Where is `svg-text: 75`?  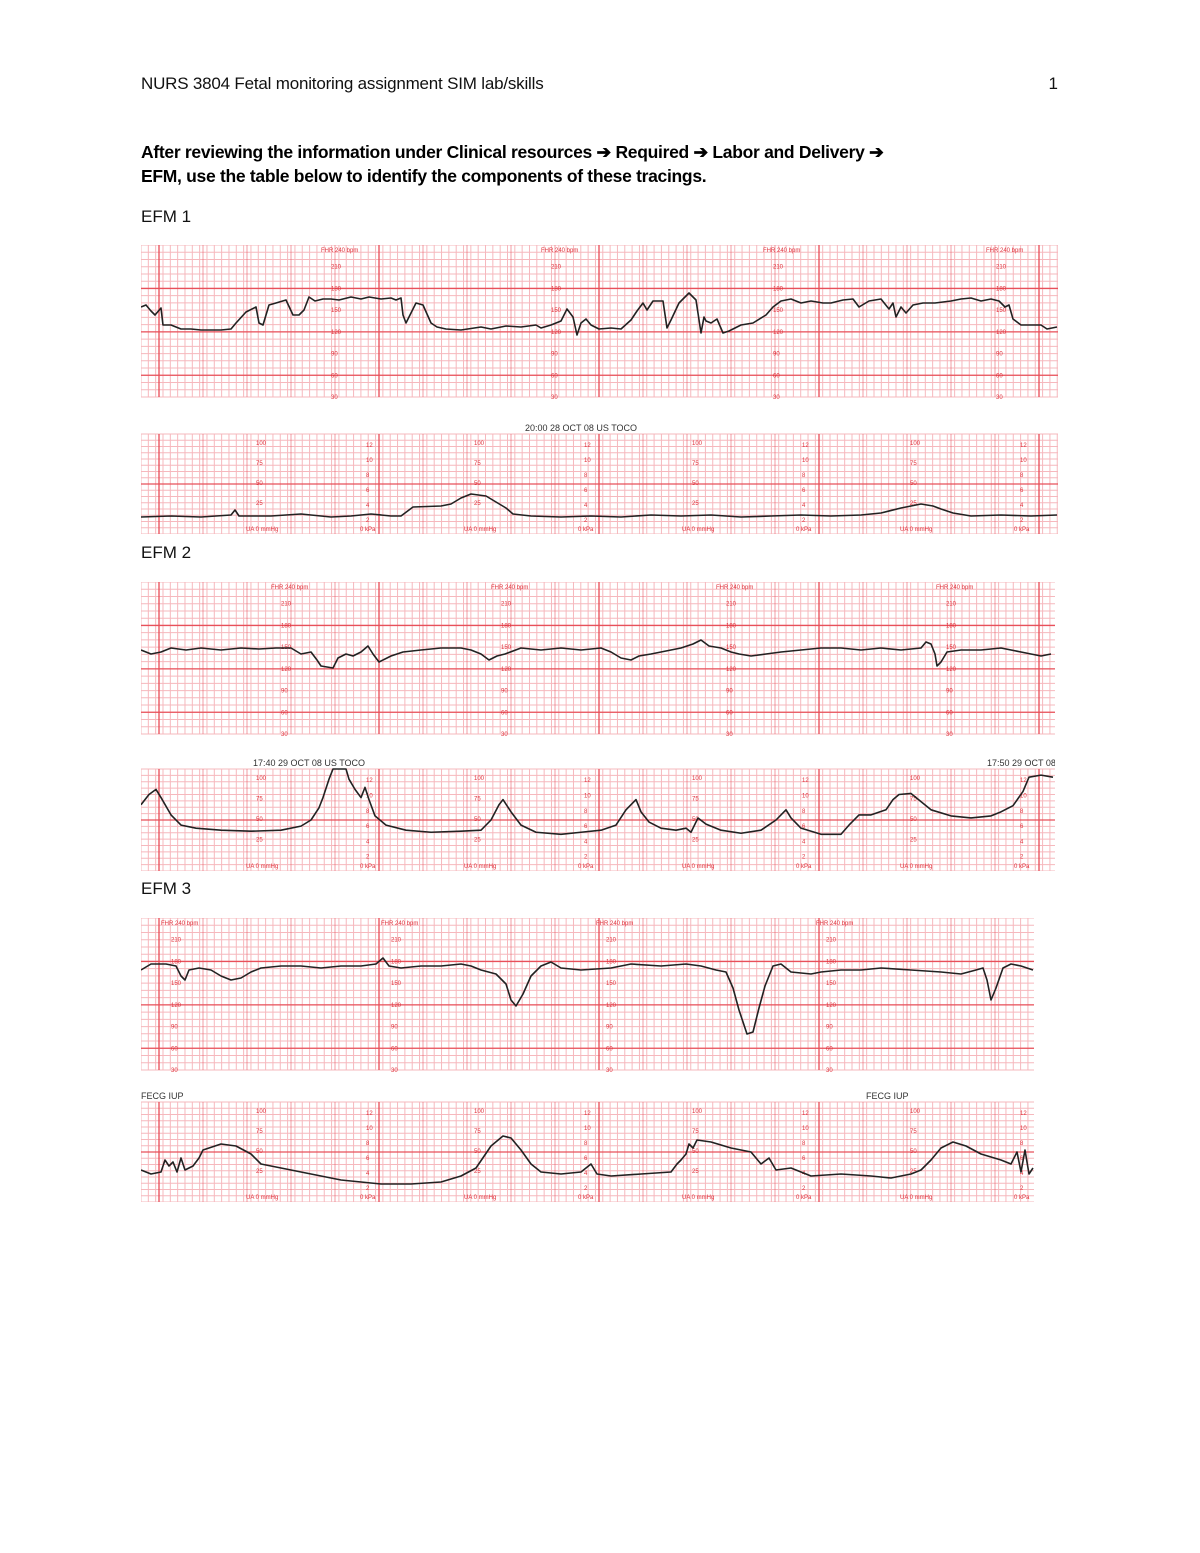 svg-text: 75 is located at coordinates (695, 464).